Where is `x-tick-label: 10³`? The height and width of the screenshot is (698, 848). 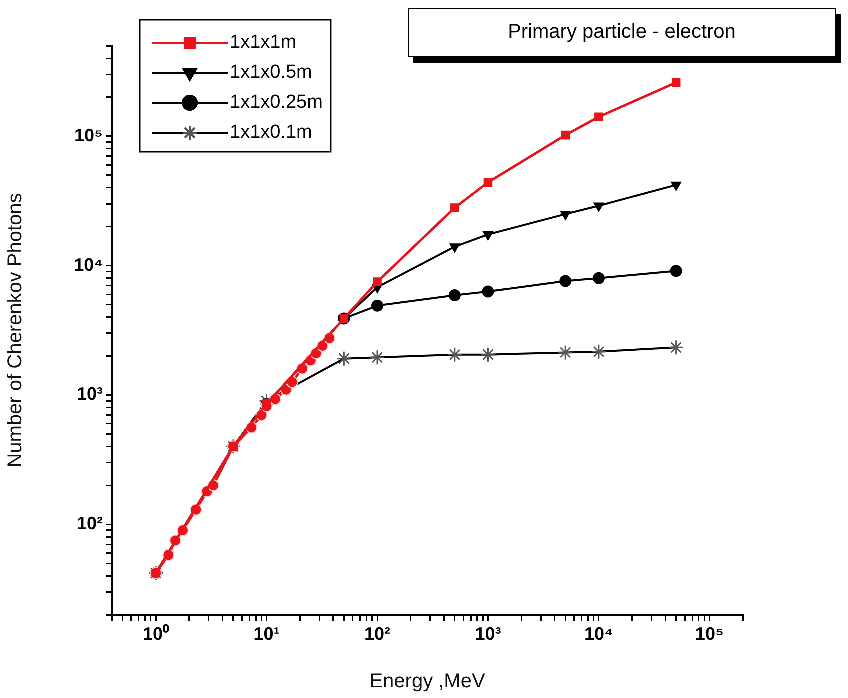 x-tick-label: 10³ is located at coordinates (488, 634).